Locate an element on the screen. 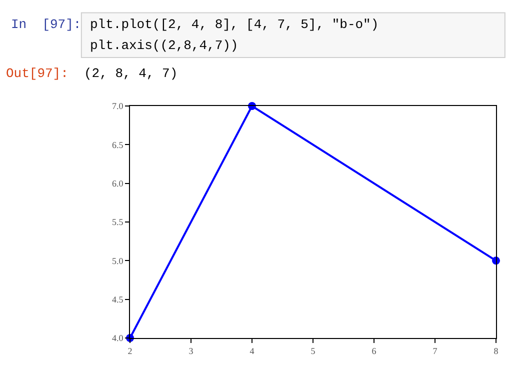 This screenshot has height=367, width=510. y-tick-label: 4.0 is located at coordinates (118, 338).